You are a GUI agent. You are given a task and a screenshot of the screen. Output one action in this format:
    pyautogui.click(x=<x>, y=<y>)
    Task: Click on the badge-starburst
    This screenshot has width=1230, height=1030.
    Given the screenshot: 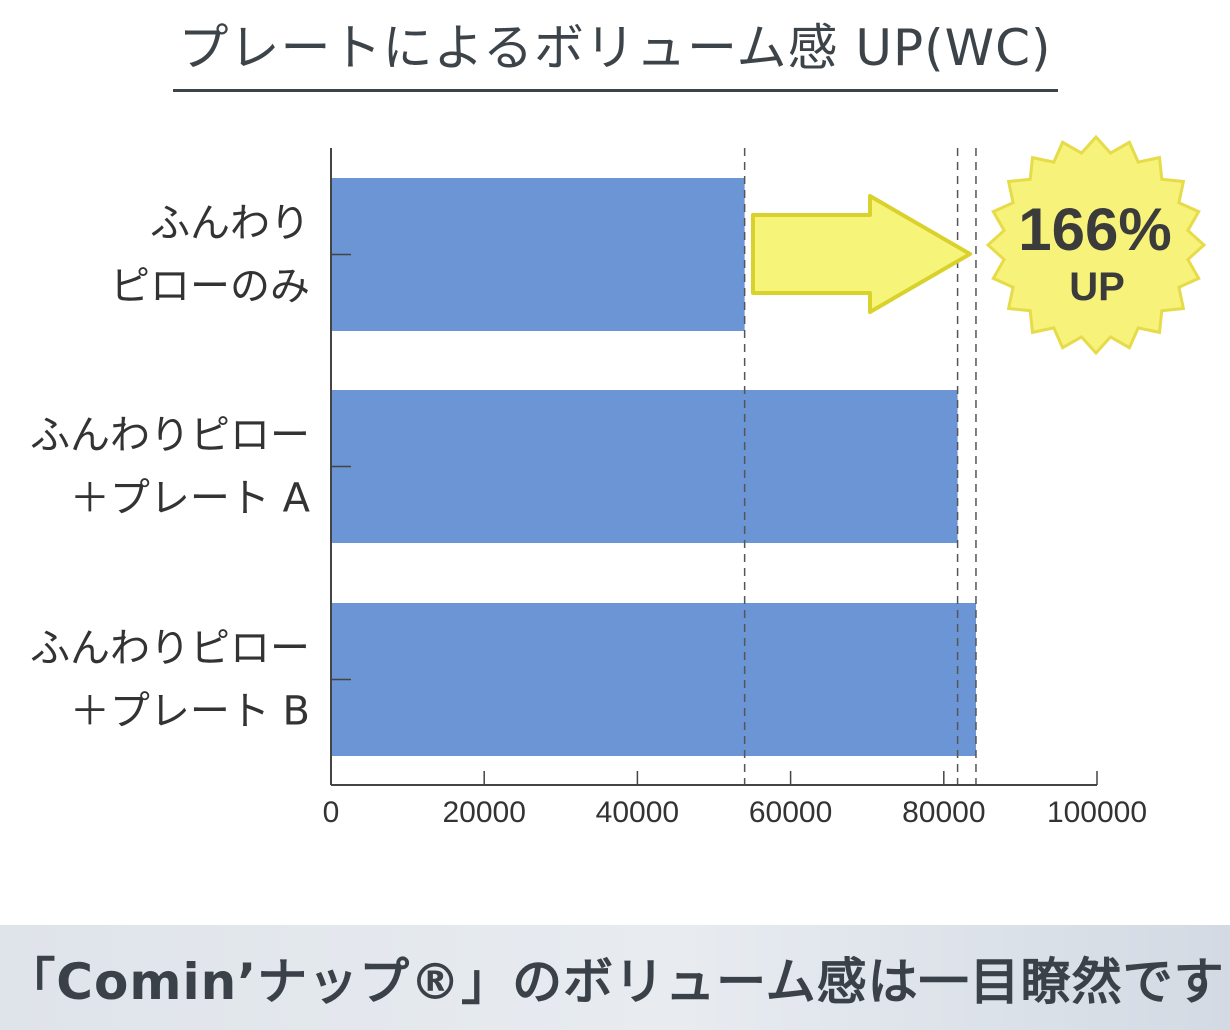 What is the action you would take?
    pyautogui.click(x=1096, y=245)
    